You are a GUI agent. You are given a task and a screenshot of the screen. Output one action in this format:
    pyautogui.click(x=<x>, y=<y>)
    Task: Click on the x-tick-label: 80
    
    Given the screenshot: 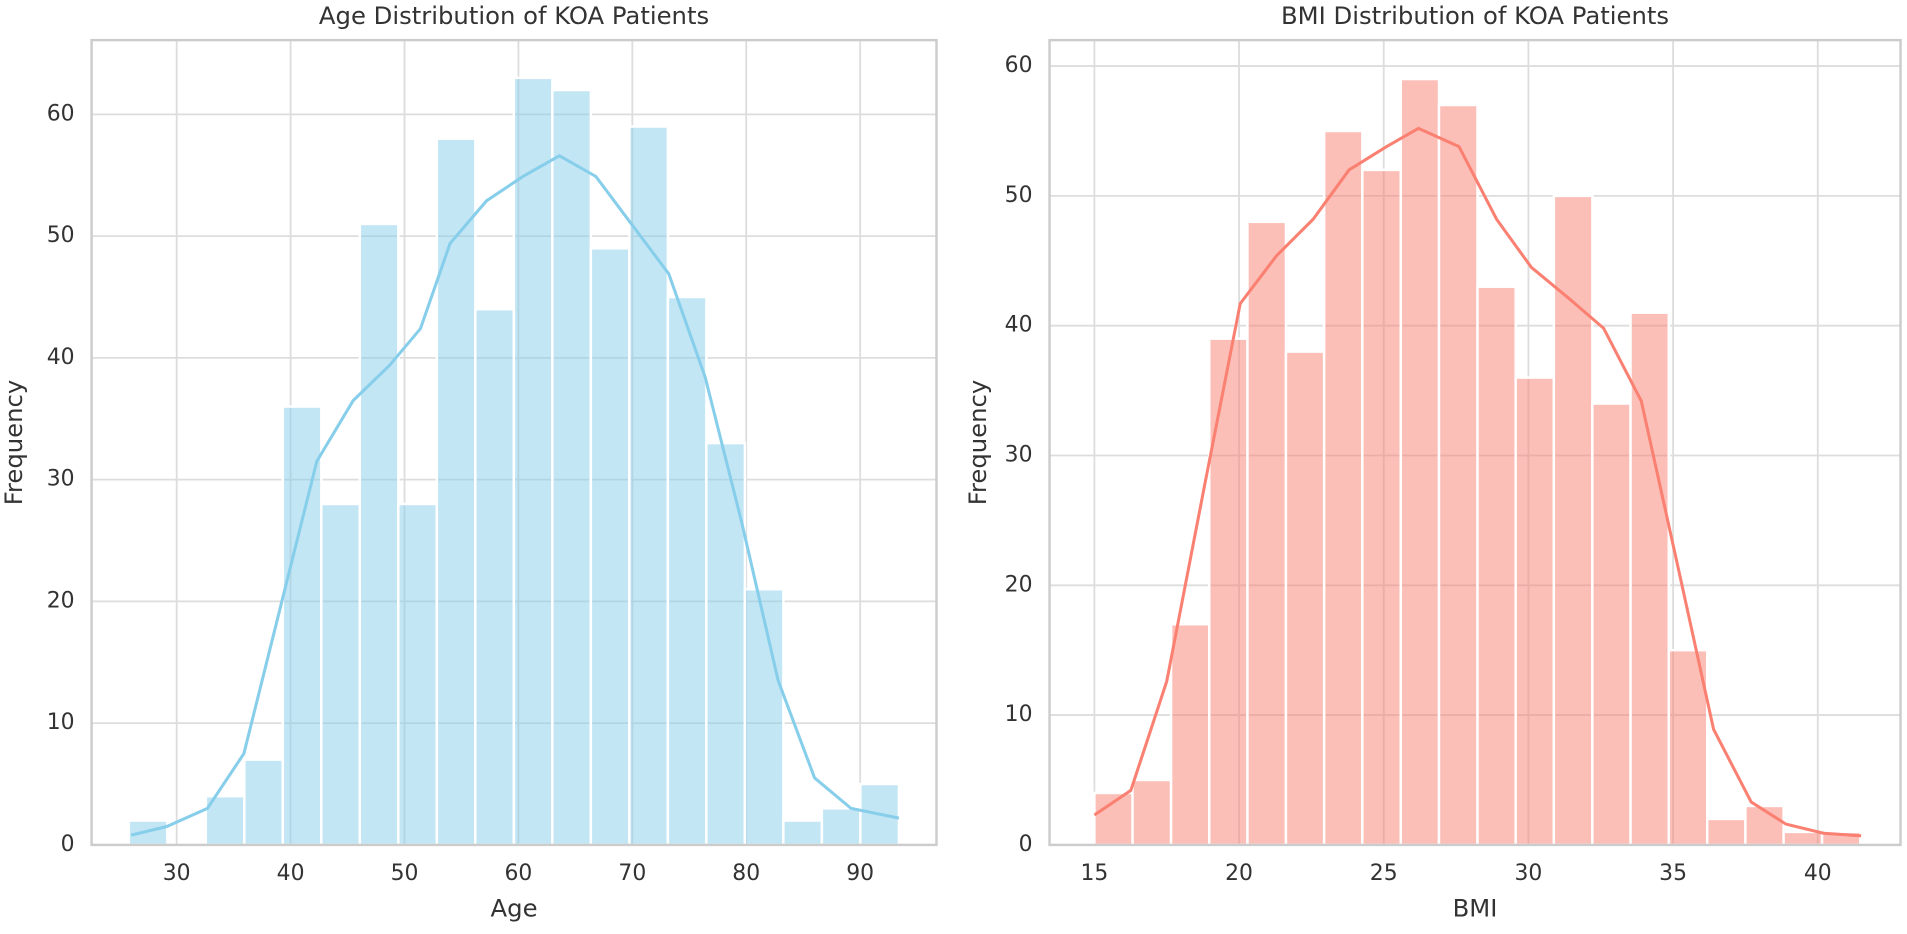 What is the action you would take?
    pyautogui.click(x=746, y=873)
    